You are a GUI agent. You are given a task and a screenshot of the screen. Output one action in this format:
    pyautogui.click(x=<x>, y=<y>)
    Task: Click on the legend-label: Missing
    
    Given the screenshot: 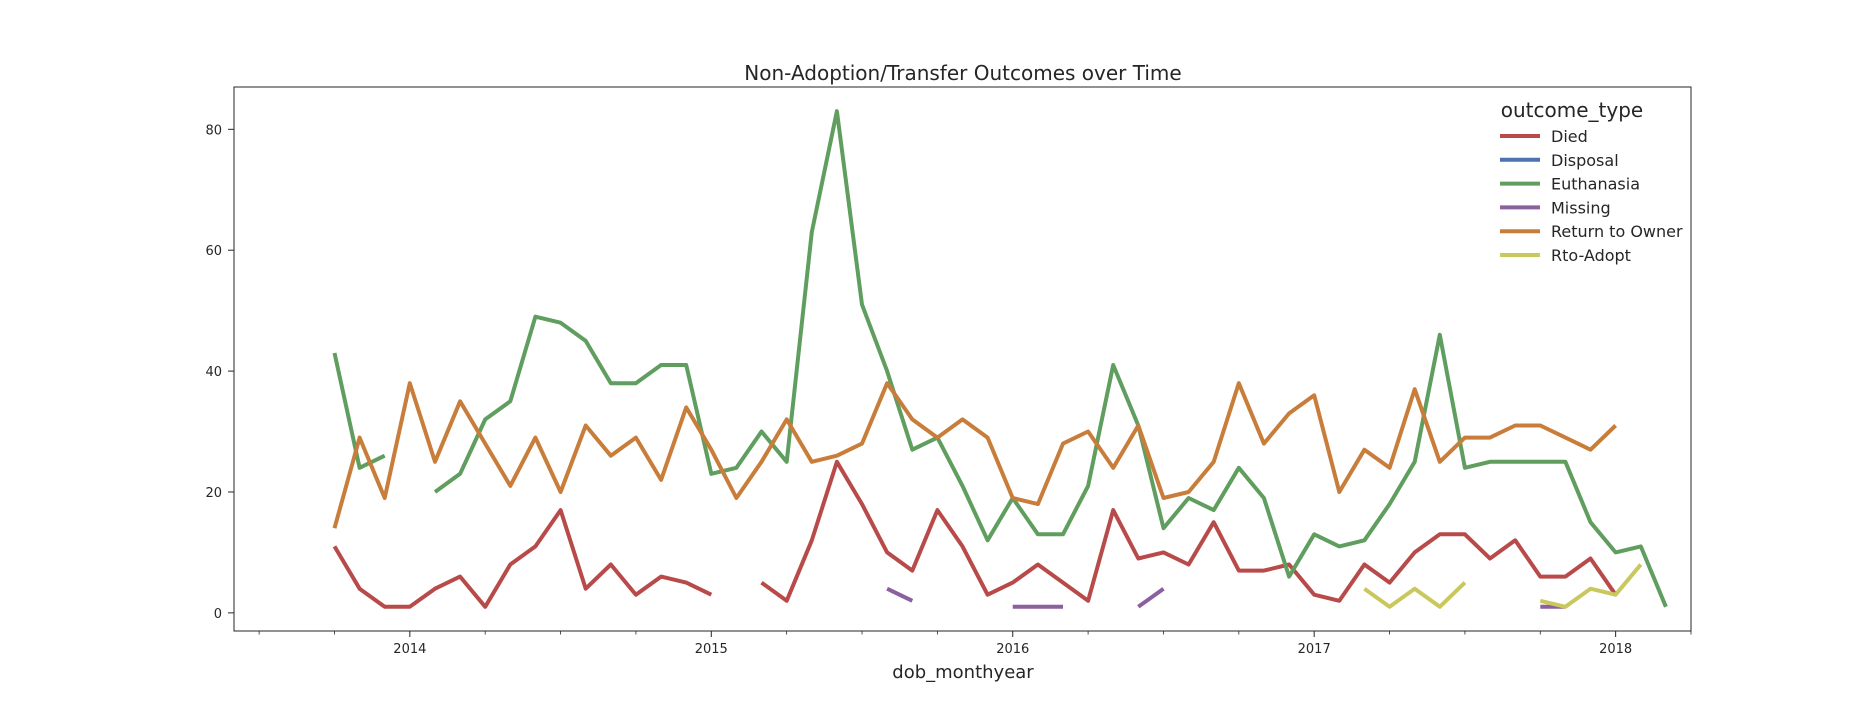 What is the action you would take?
    pyautogui.click(x=1581, y=207)
    